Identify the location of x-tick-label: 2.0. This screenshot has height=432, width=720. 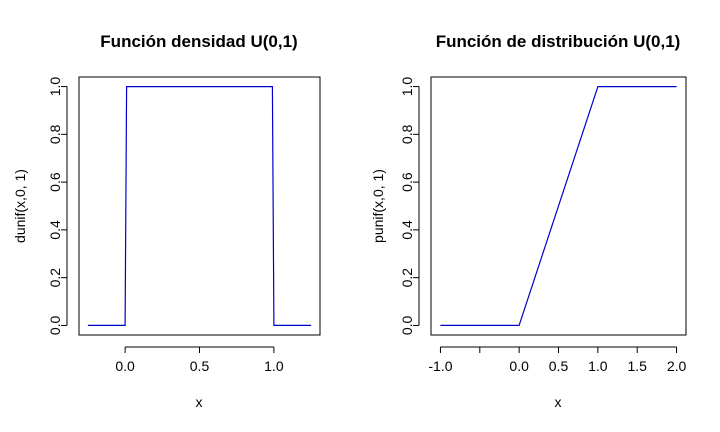
(677, 366).